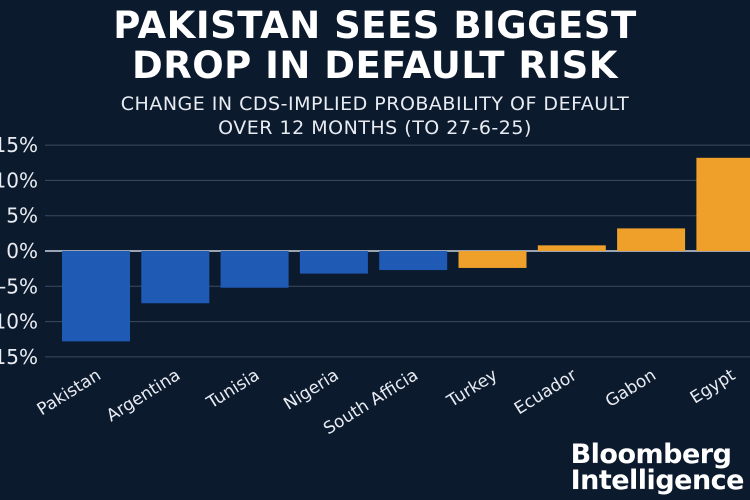  I want to click on x-tick-label: Gabon, so click(631, 388).